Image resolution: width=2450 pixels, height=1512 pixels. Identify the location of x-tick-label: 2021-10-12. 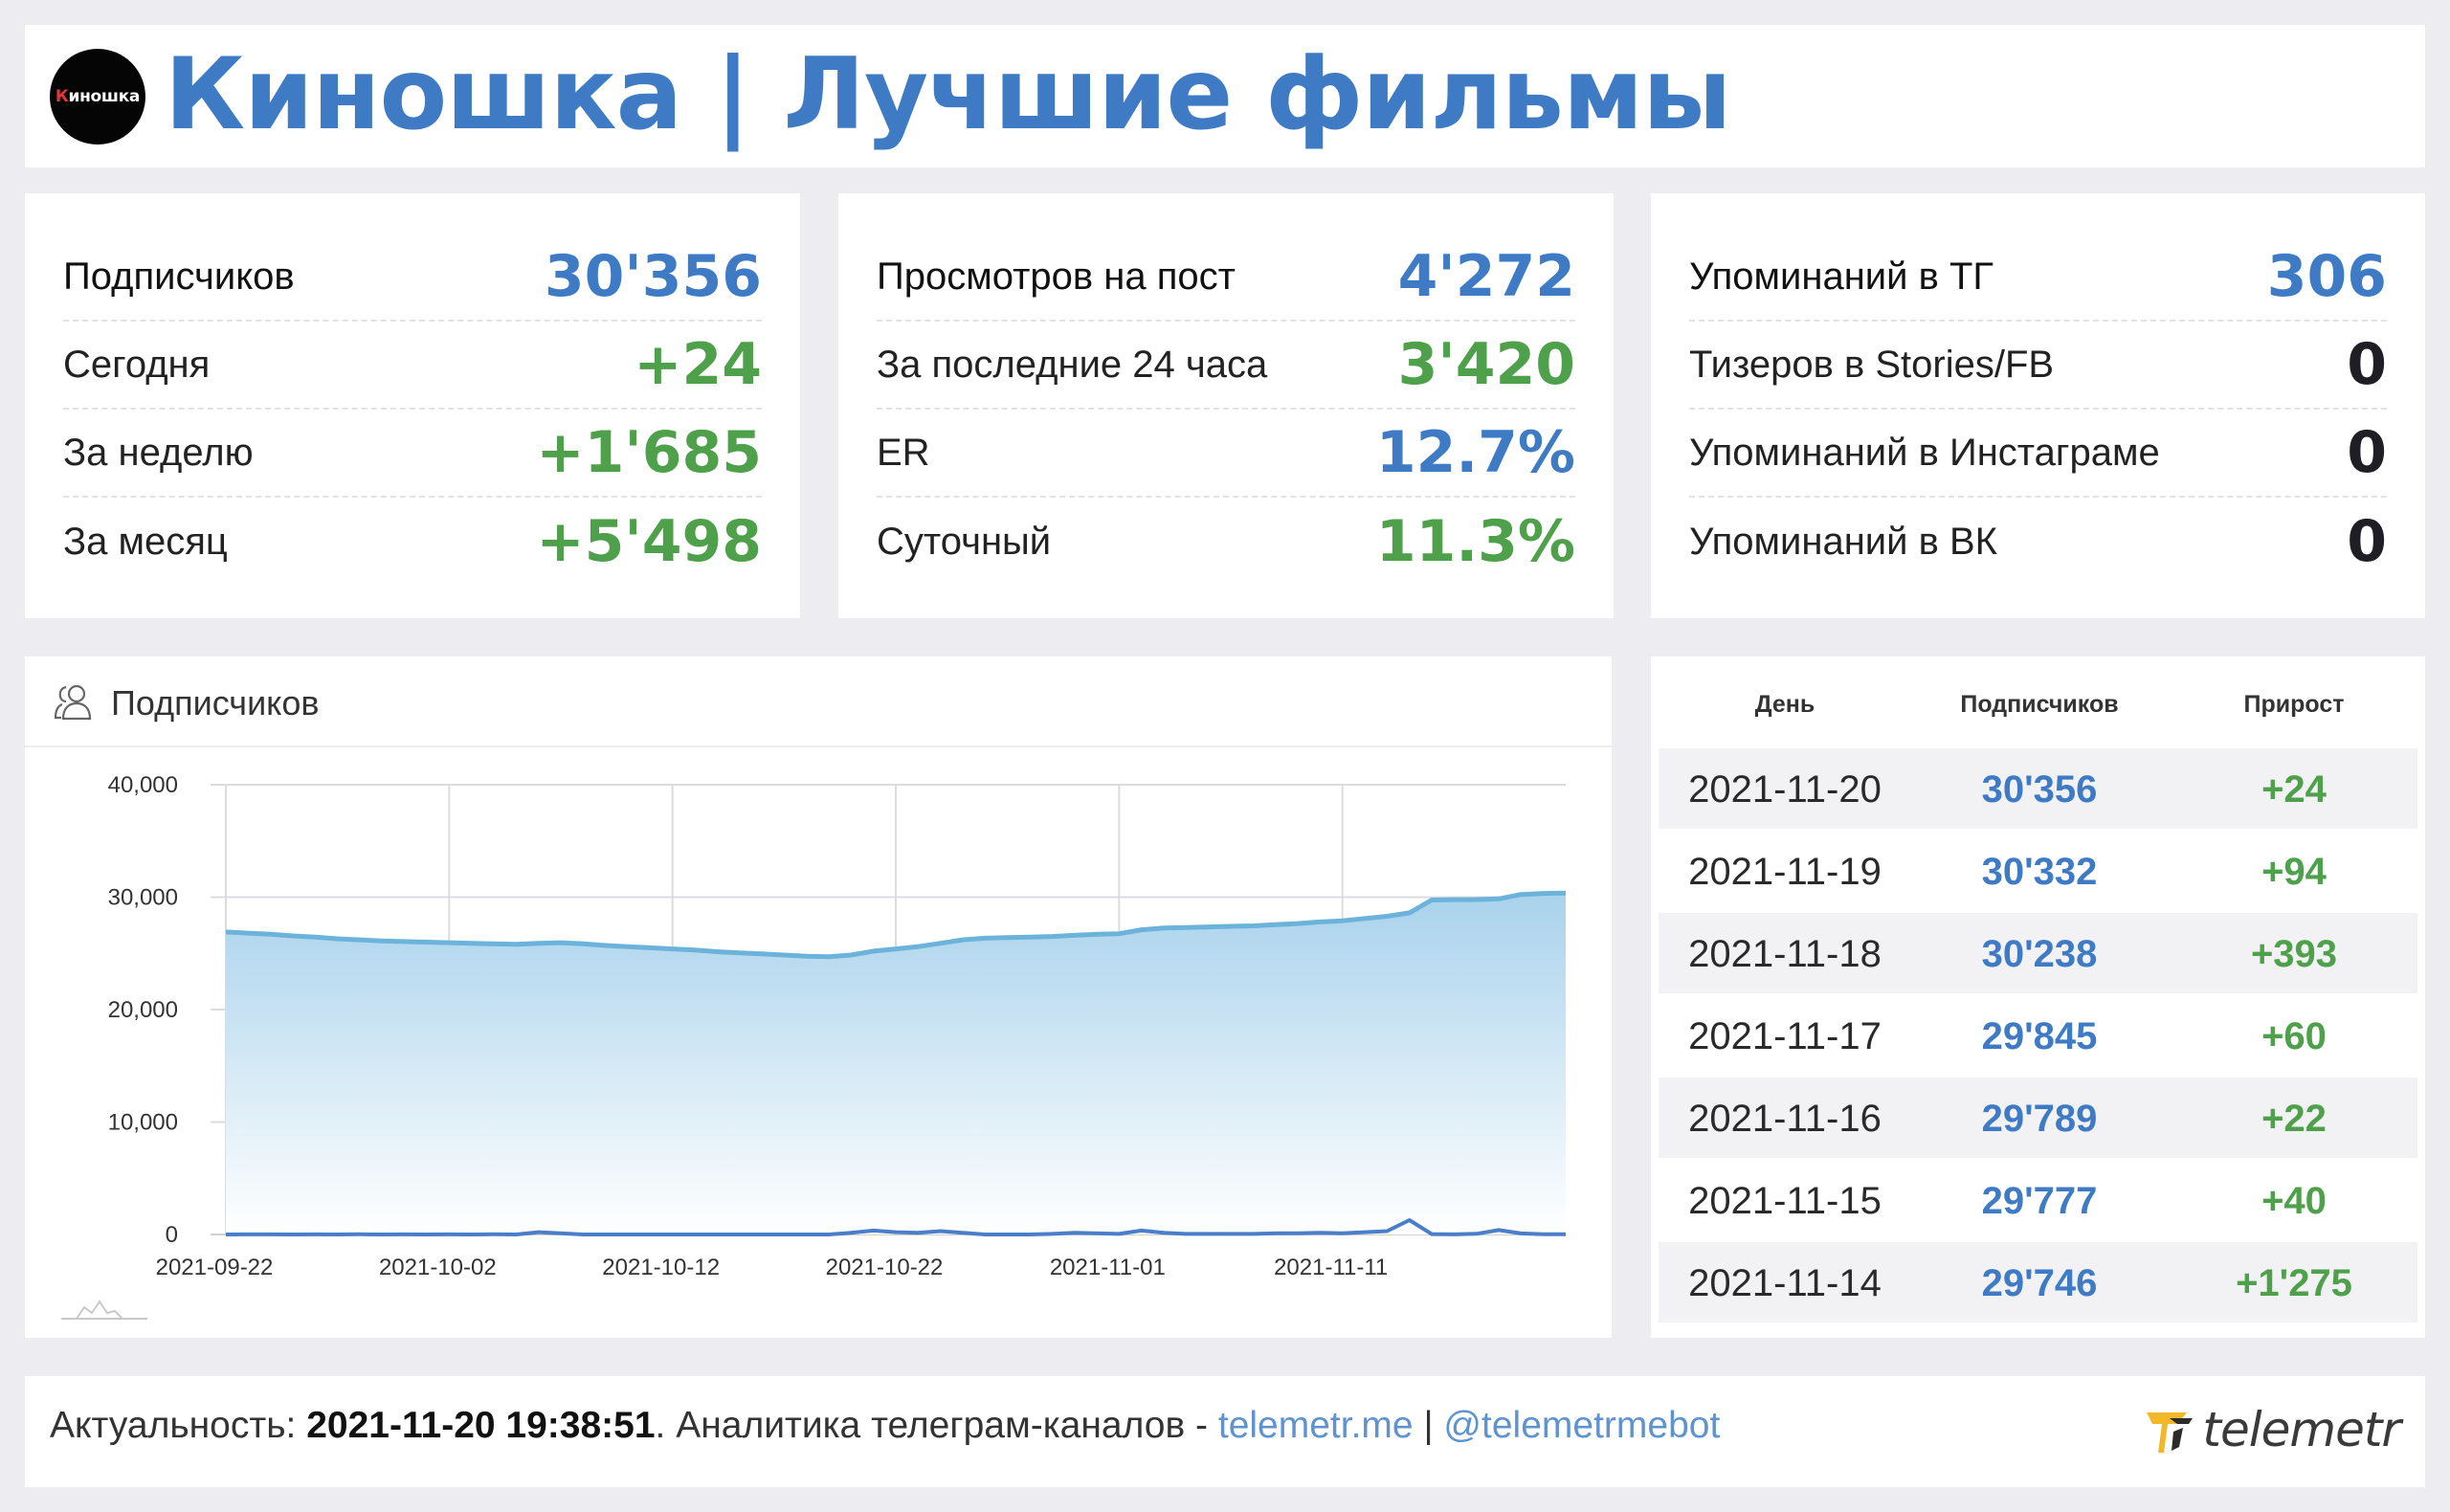
(661, 1267).